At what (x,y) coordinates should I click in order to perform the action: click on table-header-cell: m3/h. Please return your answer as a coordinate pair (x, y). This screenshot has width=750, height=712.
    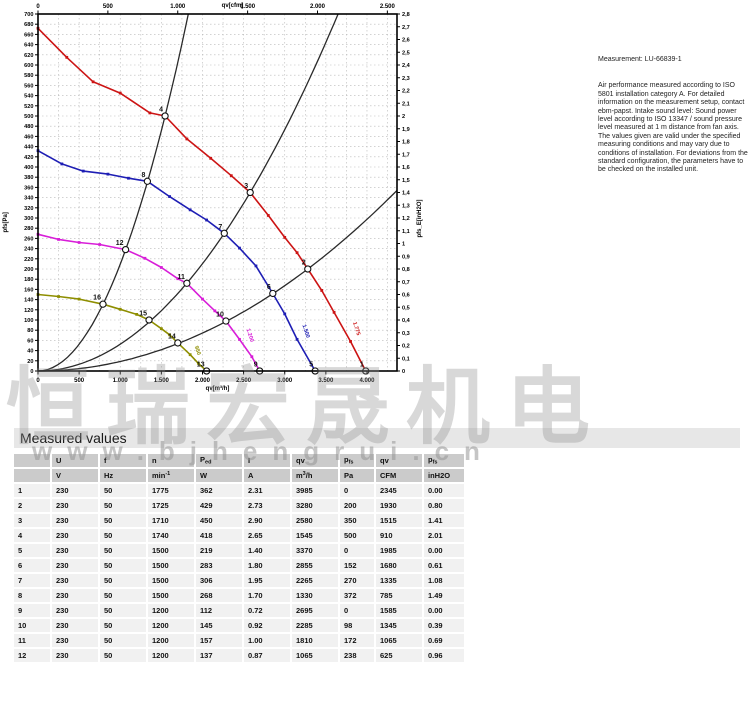
    Looking at the image, I should click on (315, 475).